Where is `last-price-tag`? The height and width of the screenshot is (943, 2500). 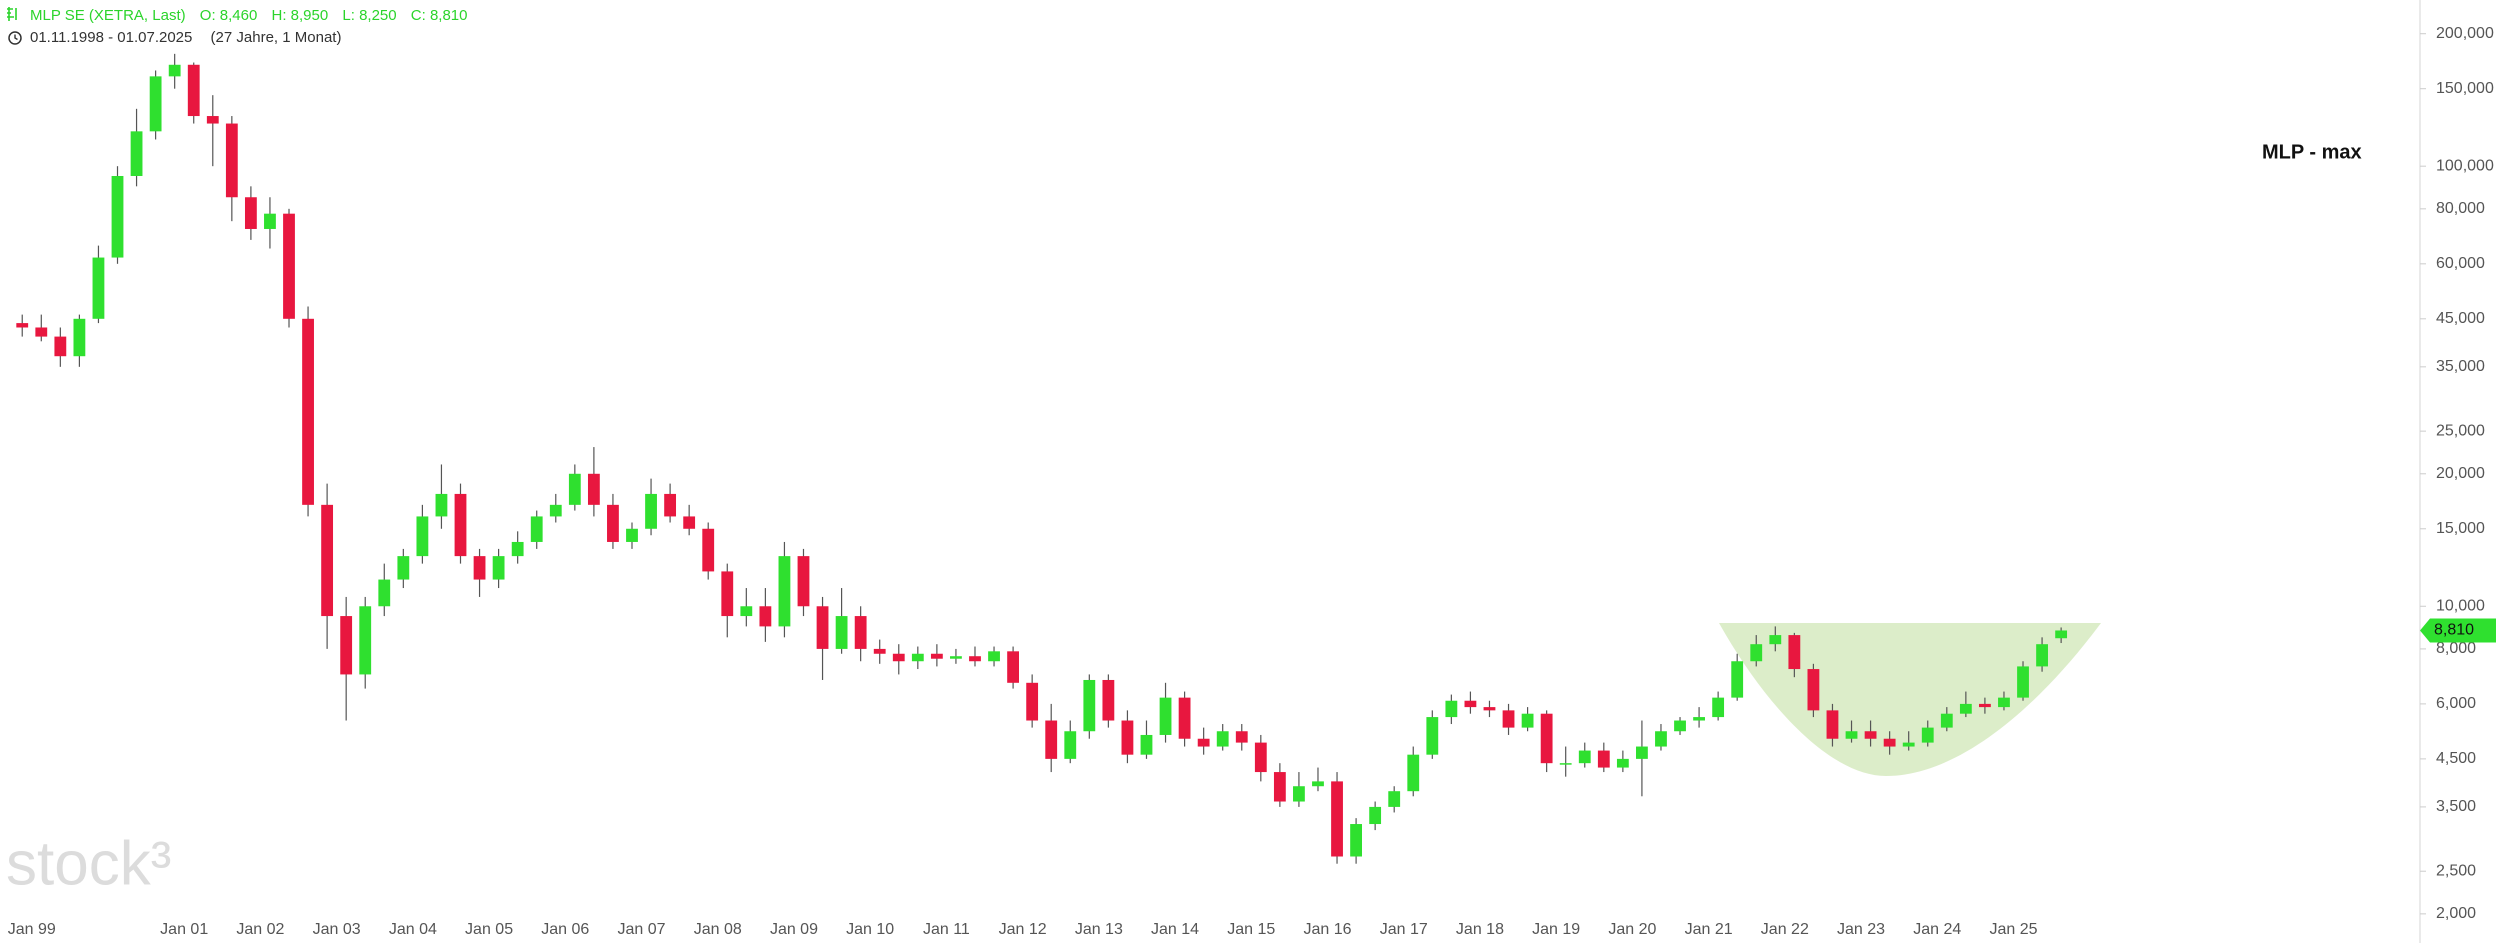
last-price-tag is located at coordinates (2458, 630).